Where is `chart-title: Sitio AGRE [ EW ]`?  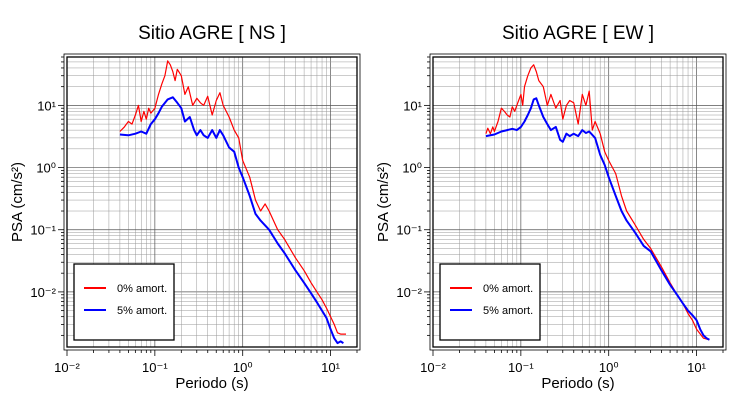 chart-title: Sitio AGRE [ EW ] is located at coordinates (578, 33).